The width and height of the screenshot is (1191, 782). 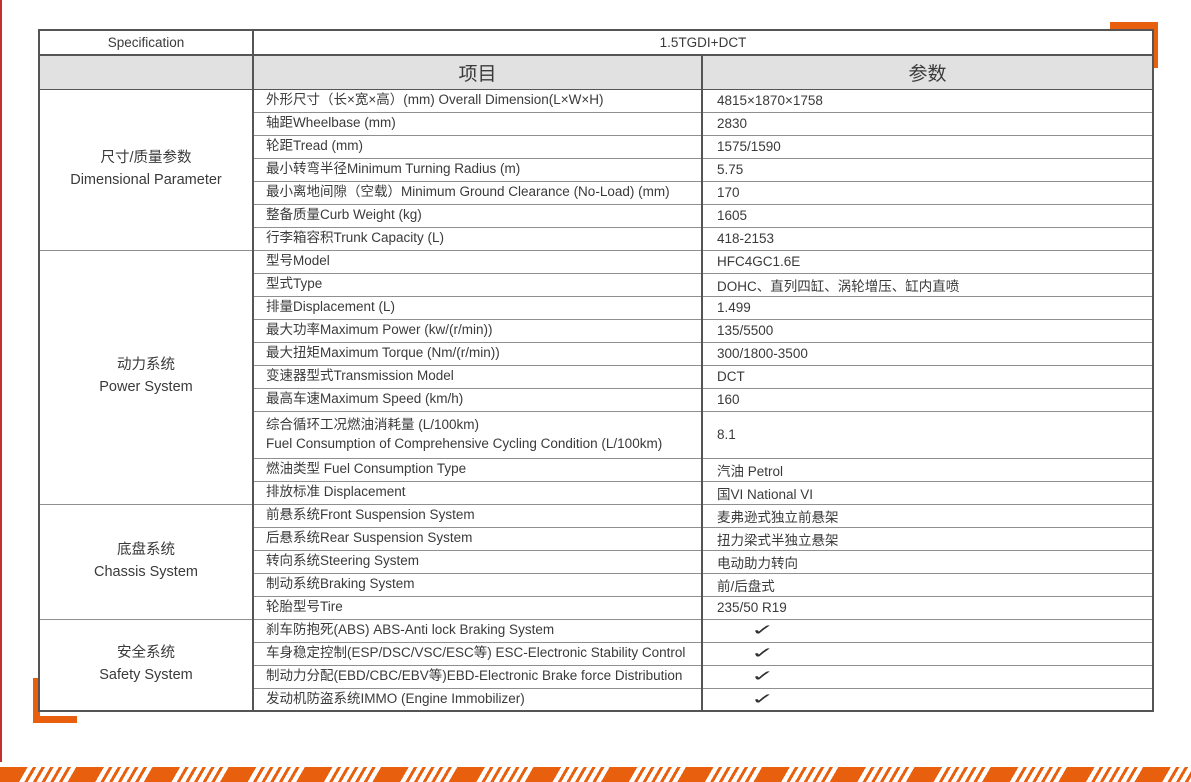 I want to click on table-row: 最高车速Maximum Speed (km/h) 160, so click(x=596, y=399).